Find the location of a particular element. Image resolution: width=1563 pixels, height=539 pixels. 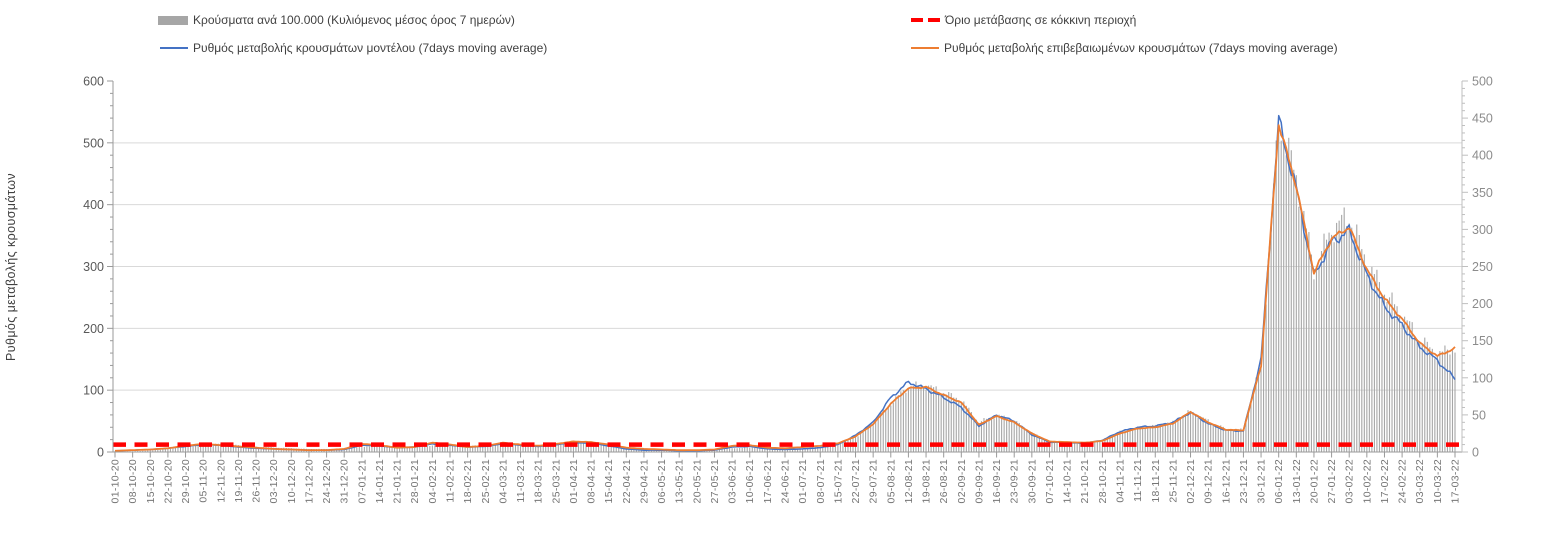

svg-text: 09-12-21 is located at coordinates (1209, 481).